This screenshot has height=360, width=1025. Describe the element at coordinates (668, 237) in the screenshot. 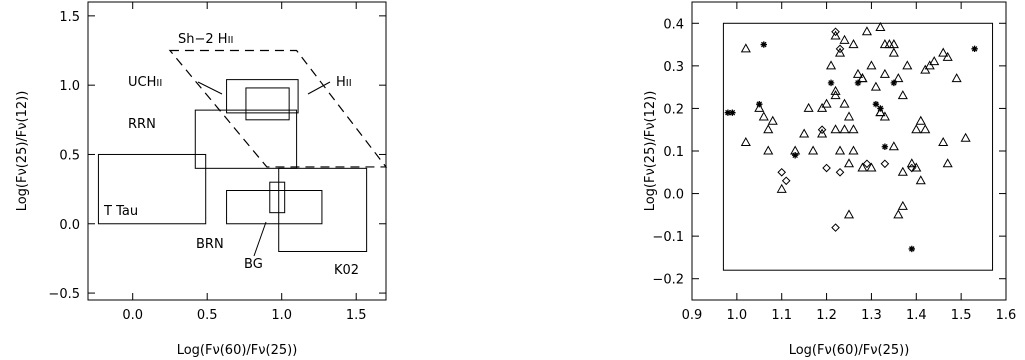

I see `right-y-tick-label: −0.1` at that location.